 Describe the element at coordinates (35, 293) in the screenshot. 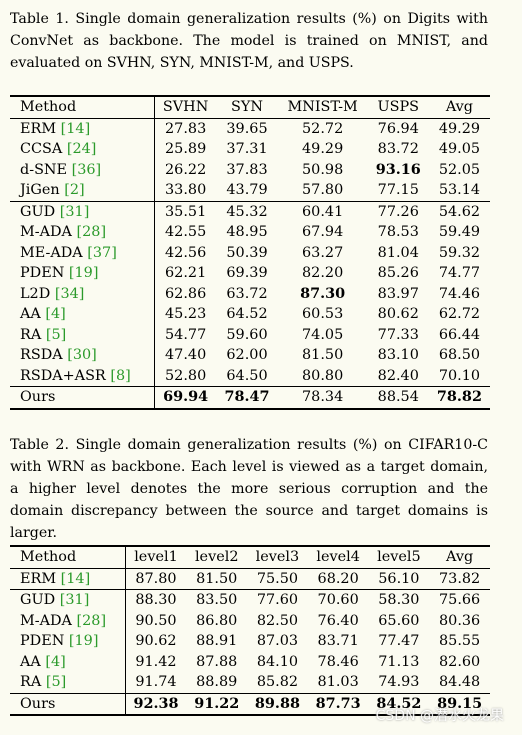

I see `method-name: L2D` at that location.